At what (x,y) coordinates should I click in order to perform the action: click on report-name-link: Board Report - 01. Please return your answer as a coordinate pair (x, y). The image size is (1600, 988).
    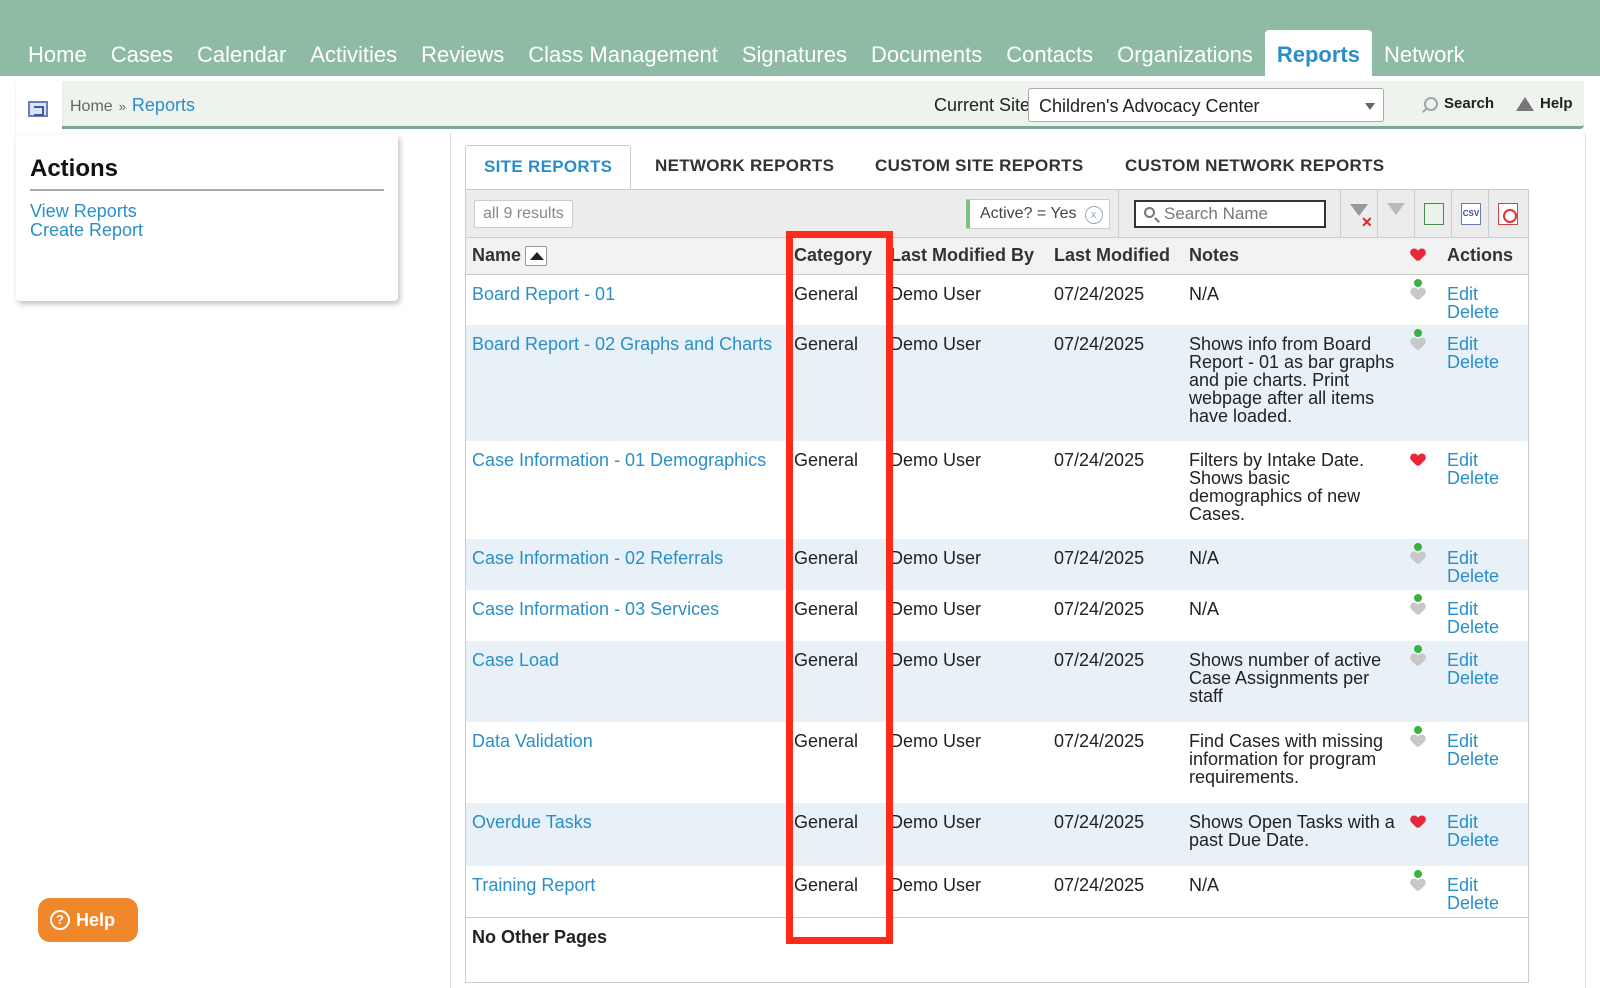
    Looking at the image, I should click on (544, 293).